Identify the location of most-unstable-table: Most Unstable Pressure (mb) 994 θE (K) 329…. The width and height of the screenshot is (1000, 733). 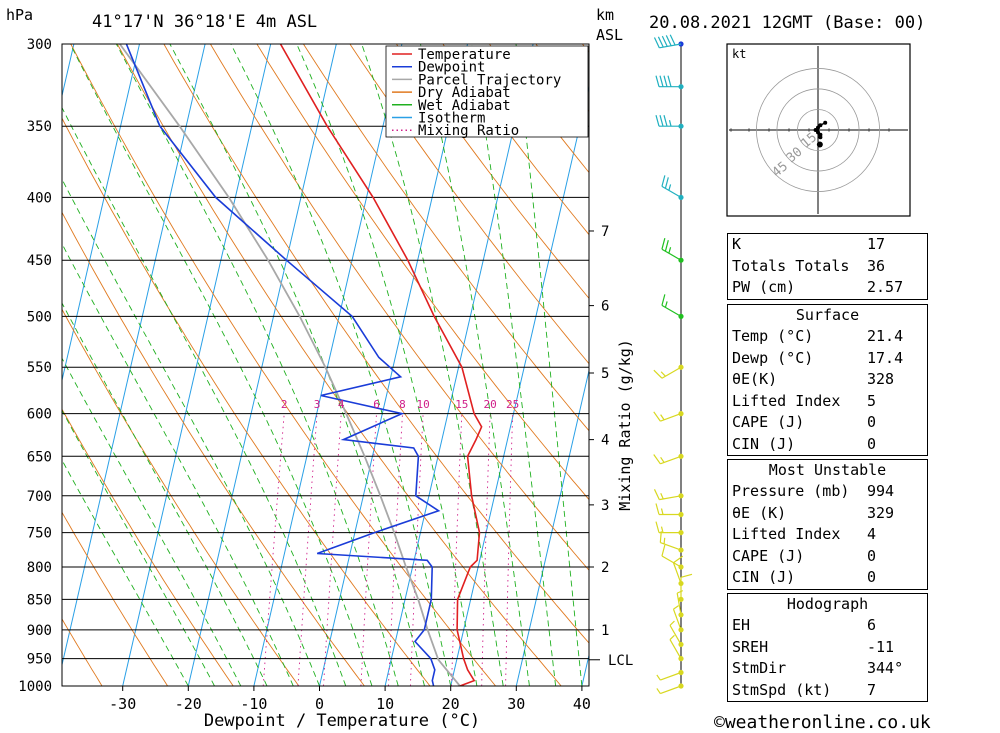
(827, 524).